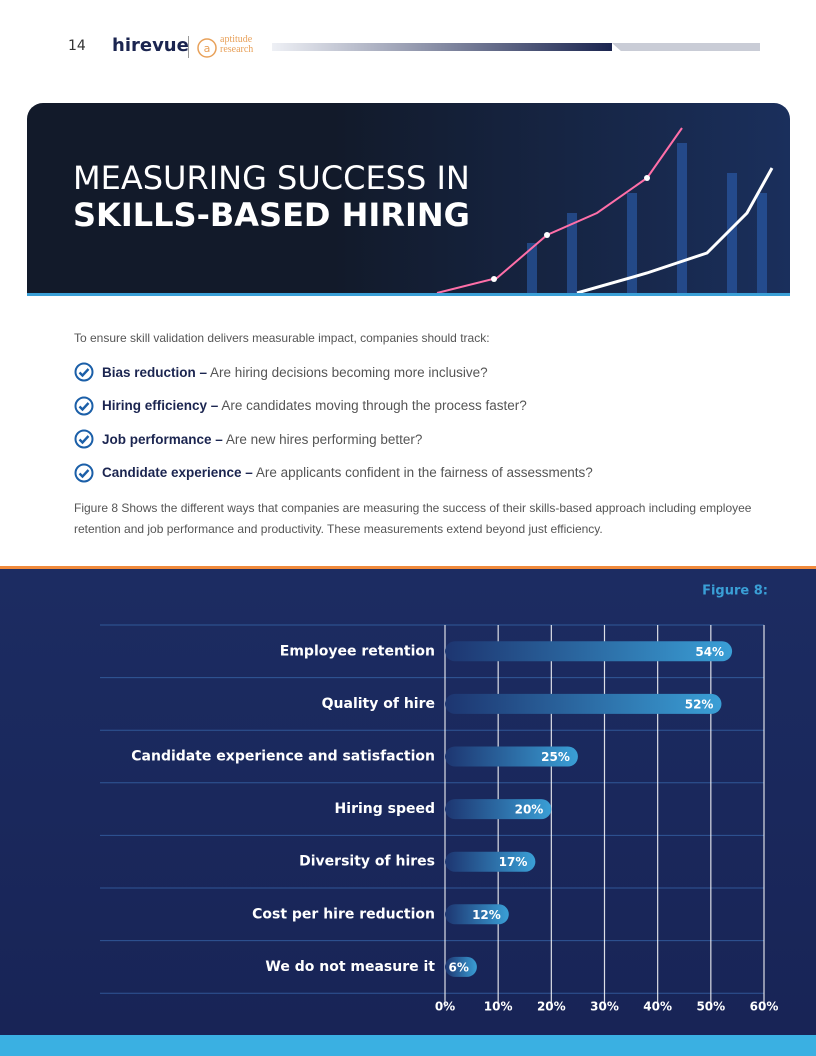  What do you see at coordinates (408, 1045) in the screenshot?
I see `footer-band` at bounding box center [408, 1045].